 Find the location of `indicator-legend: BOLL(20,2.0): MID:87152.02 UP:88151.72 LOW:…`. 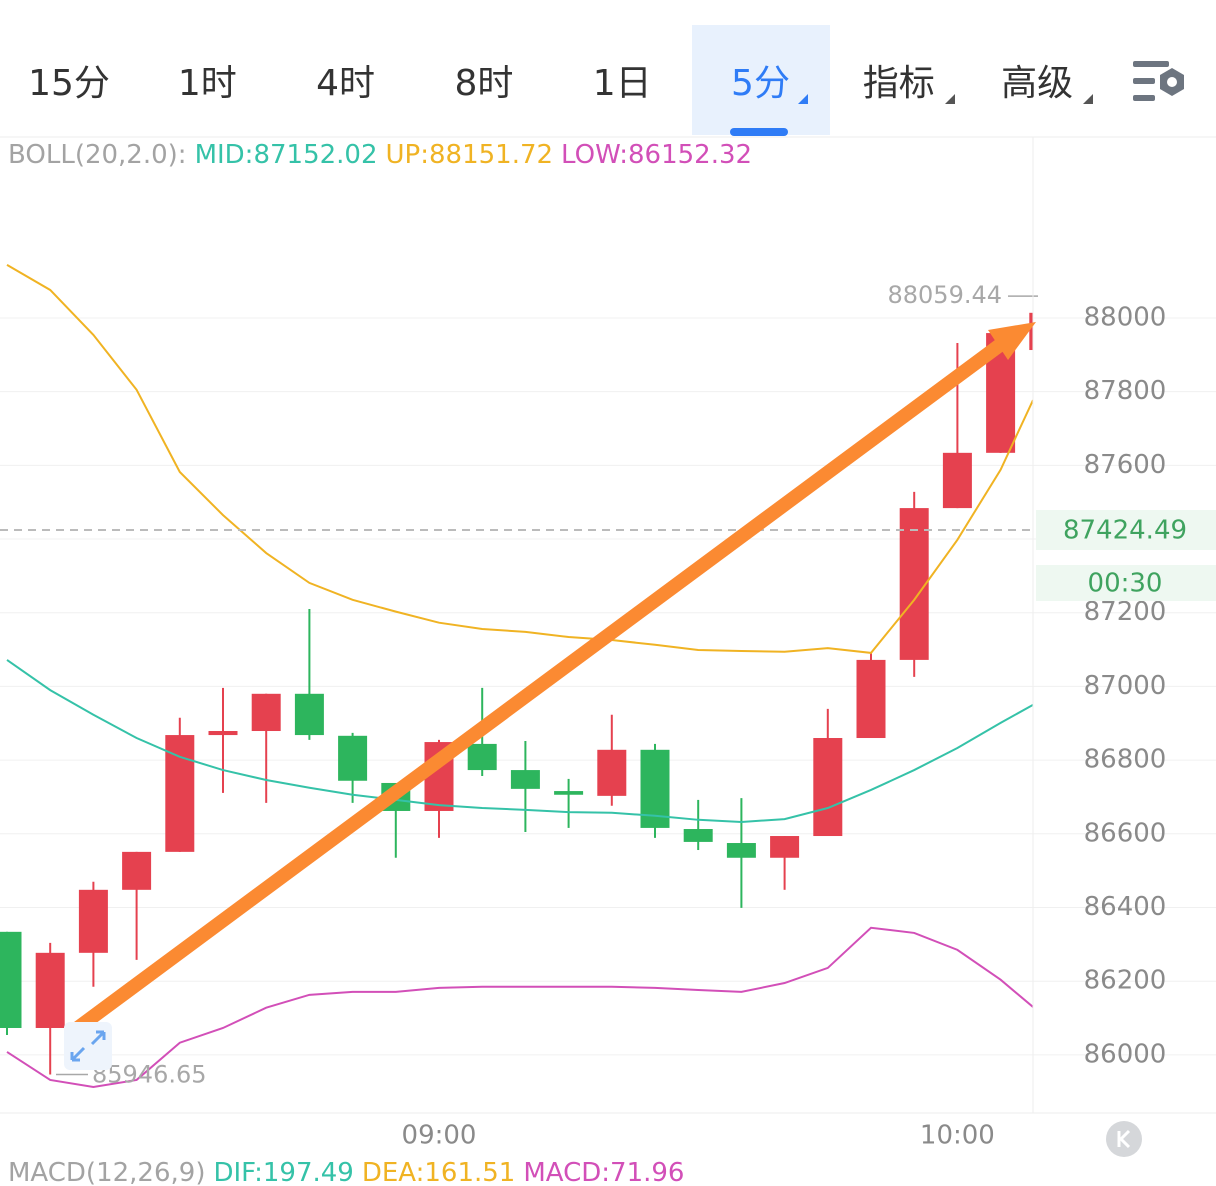

indicator-legend: BOLL(20,2.0): MID:87152.02 UP:88151.72 LOW:… is located at coordinates (384, 155).